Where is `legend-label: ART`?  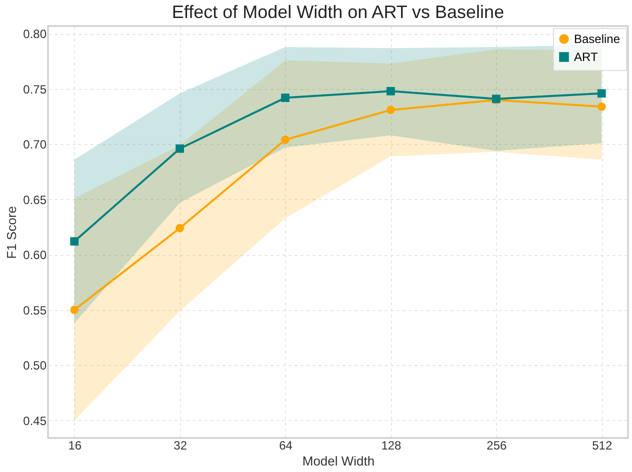
legend-label: ART is located at coordinates (586, 57).